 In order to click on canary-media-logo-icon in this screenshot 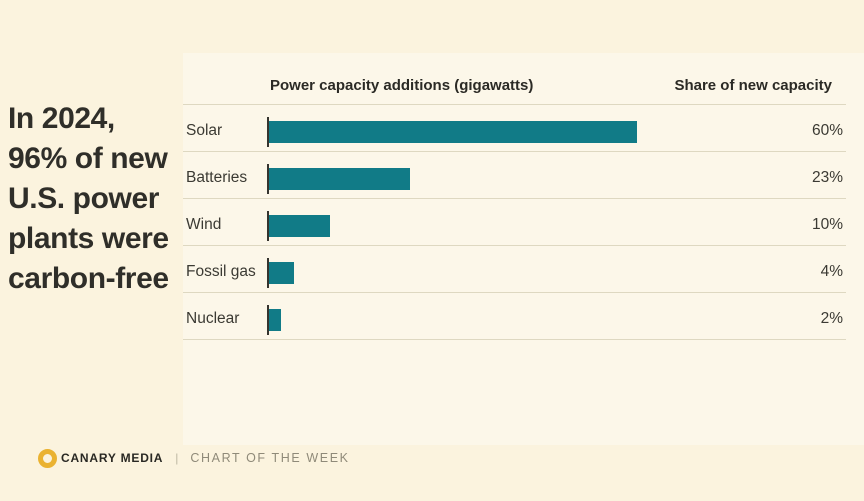, I will do `click(47, 458)`.